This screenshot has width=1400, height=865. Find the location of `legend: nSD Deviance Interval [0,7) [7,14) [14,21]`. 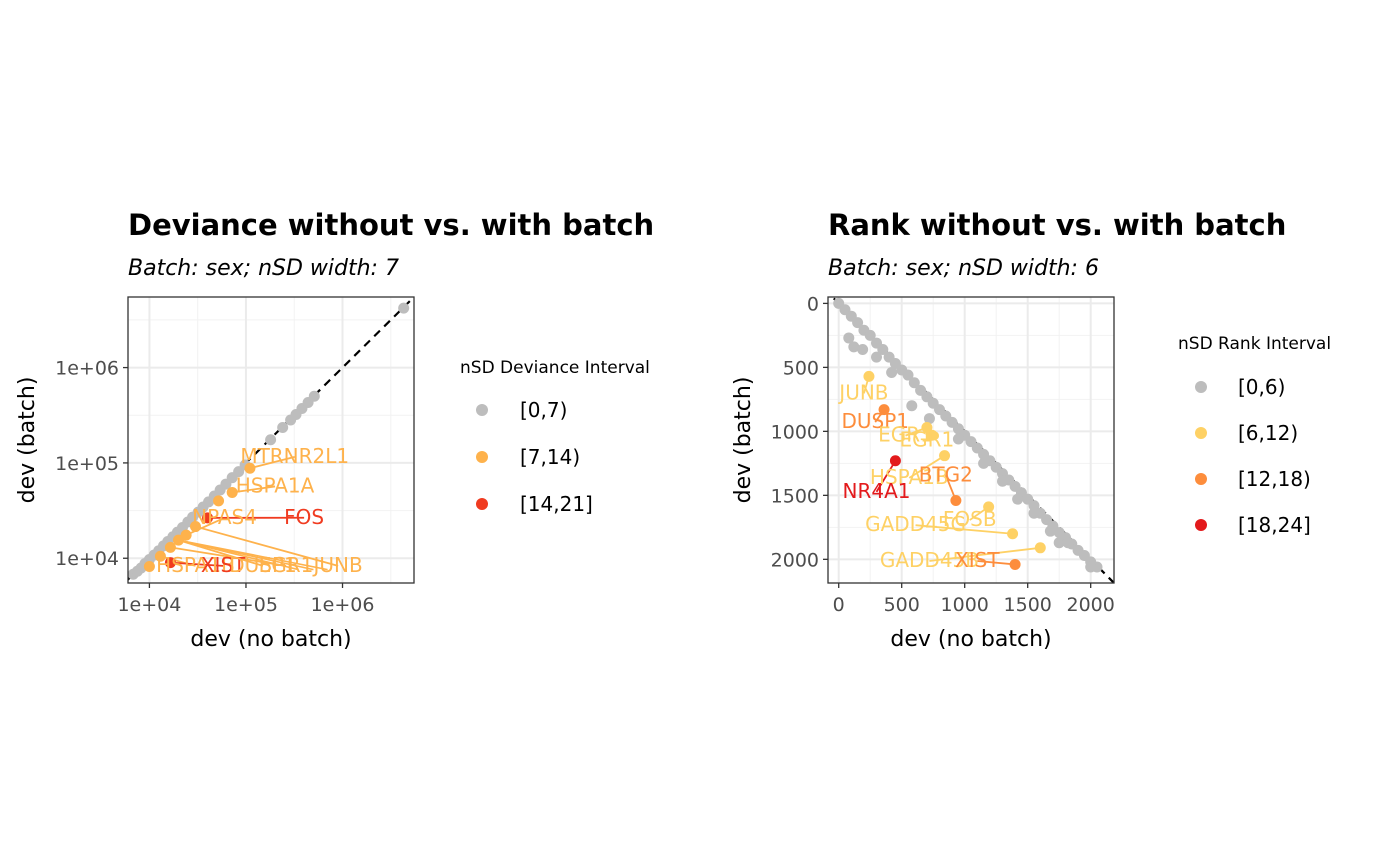

legend: nSD Deviance Interval [0,7) [7,14) [14,21] is located at coordinates (555, 437).